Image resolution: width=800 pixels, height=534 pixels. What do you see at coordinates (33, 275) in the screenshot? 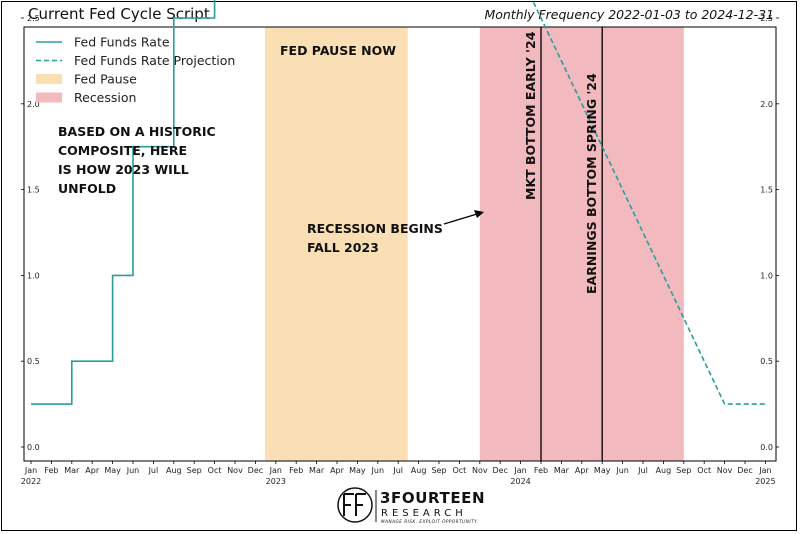
I see `y-tick-label-left: 1.0` at bounding box center [33, 275].